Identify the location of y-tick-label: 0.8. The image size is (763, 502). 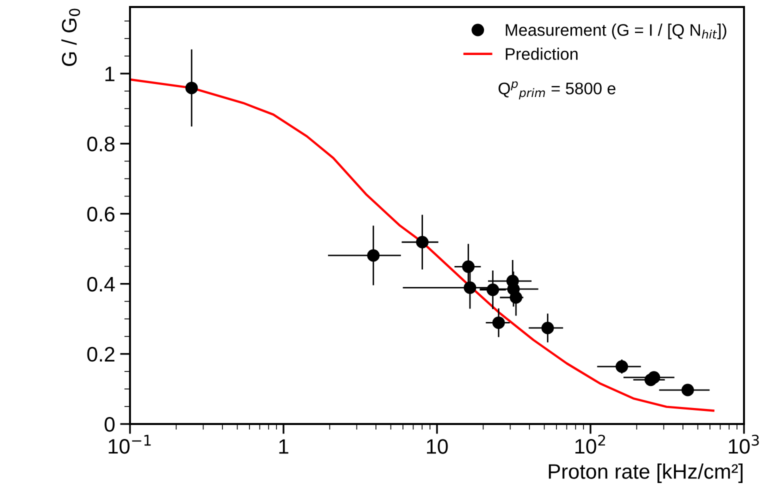
(101, 144).